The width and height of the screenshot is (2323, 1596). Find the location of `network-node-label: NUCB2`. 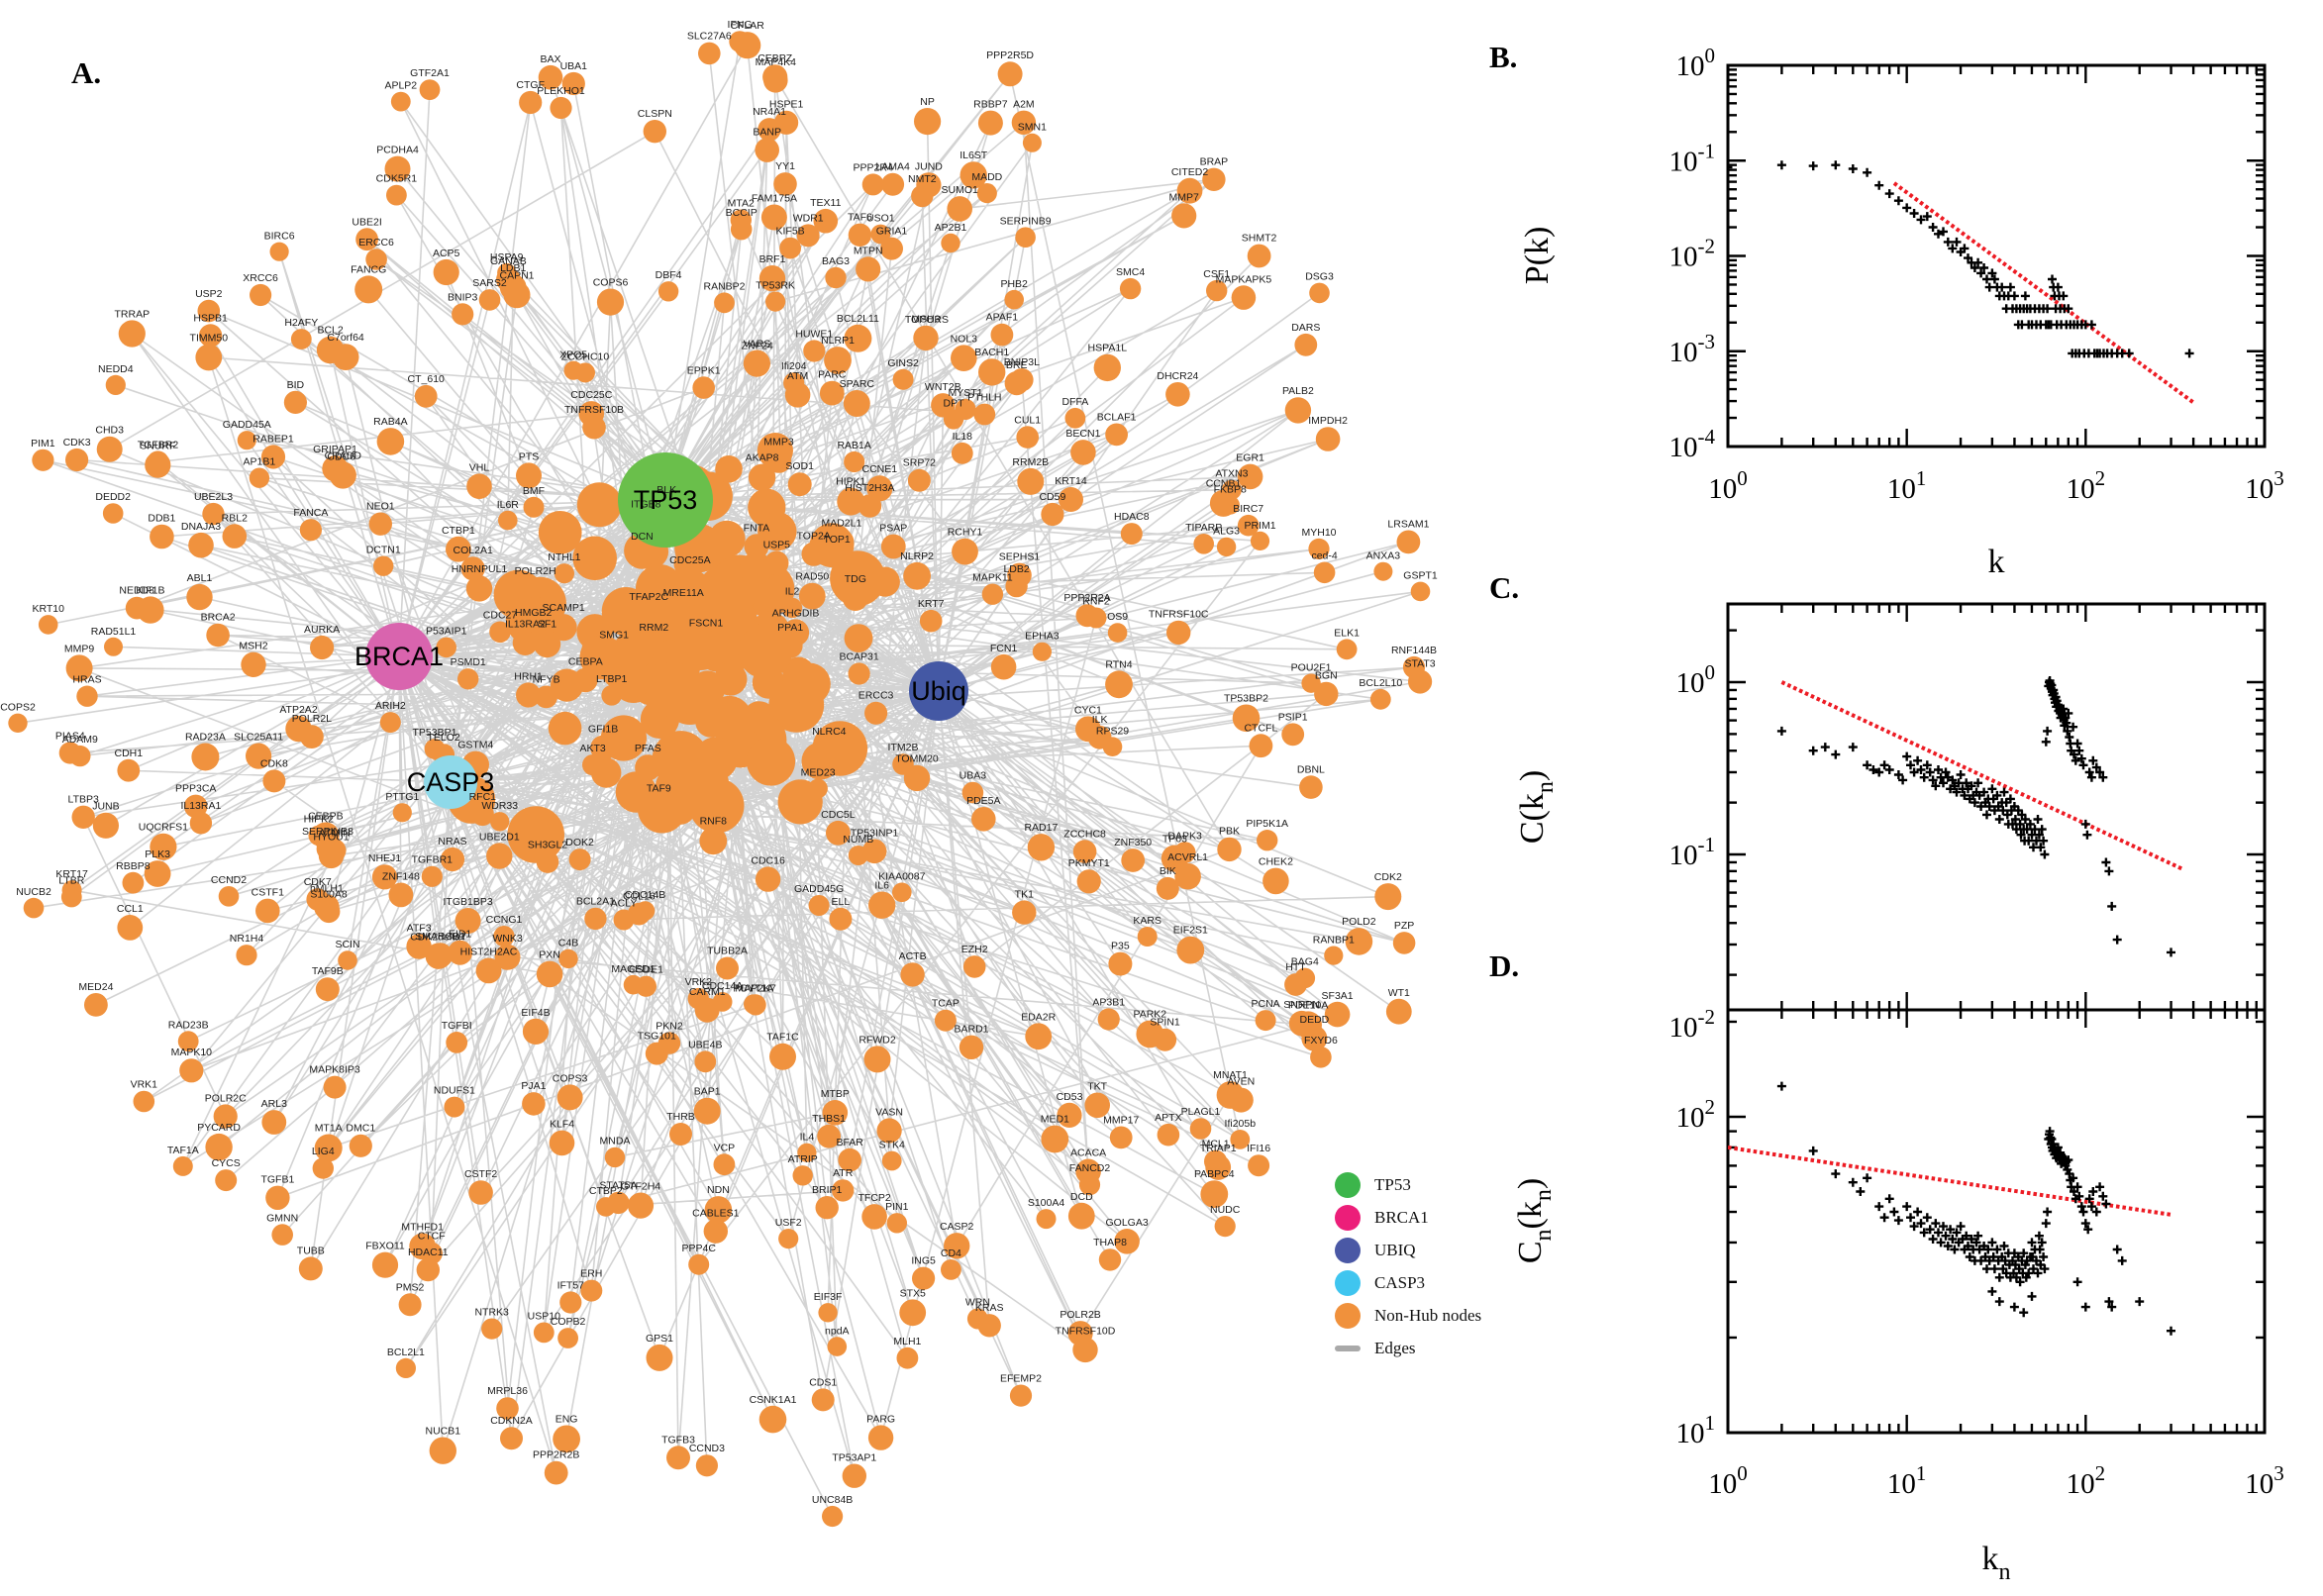

network-node-label: NUCB2 is located at coordinates (33, 892).